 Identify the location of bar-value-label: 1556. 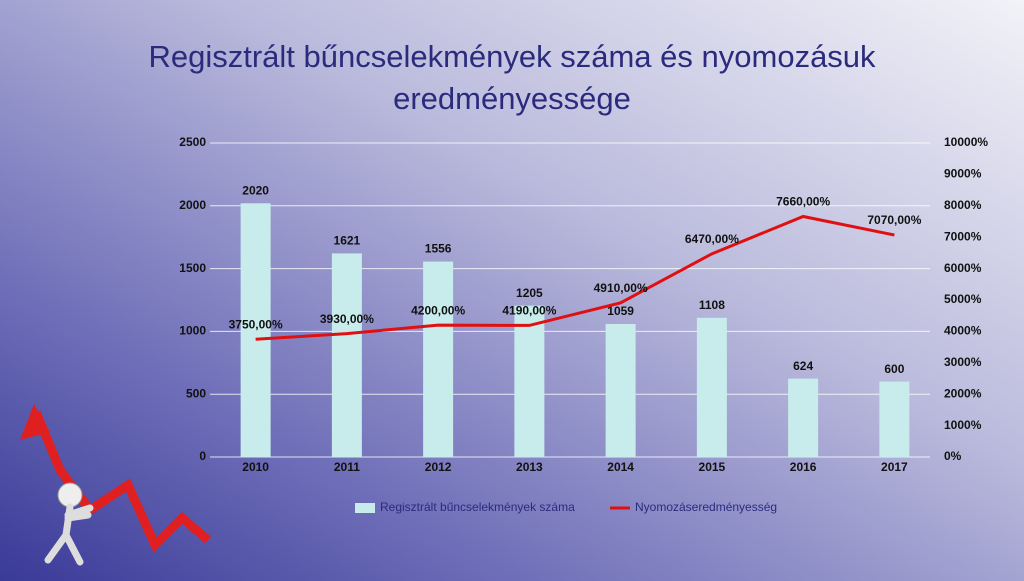
(438, 249).